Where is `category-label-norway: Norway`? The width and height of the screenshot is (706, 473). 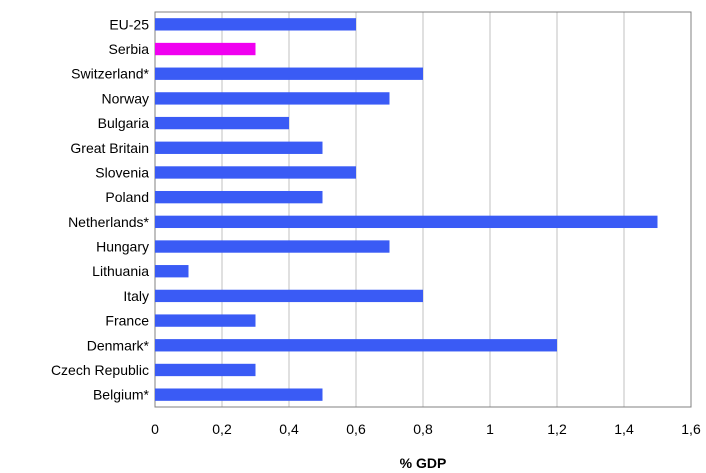 category-label-norway: Norway is located at coordinates (125, 98).